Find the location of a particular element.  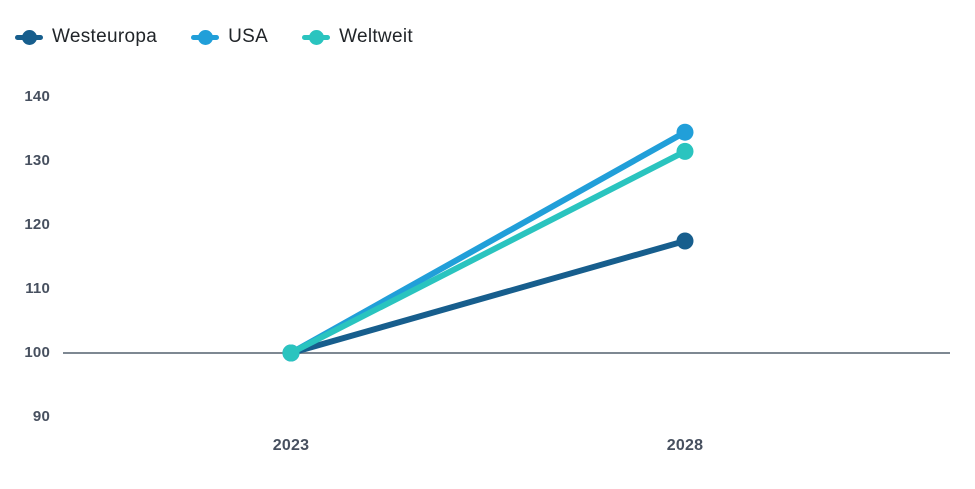

data-point-westeuropa is located at coordinates (685, 241).